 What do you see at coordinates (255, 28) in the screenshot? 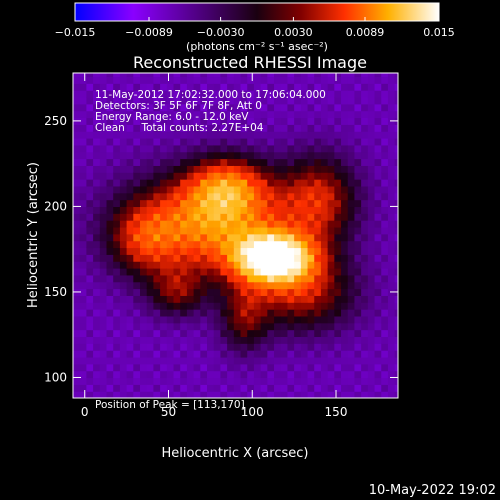
I see `colorbar-ticks: −0.015 −0.0089 −0.0030 0.0030 0.0089 0.015` at bounding box center [255, 28].